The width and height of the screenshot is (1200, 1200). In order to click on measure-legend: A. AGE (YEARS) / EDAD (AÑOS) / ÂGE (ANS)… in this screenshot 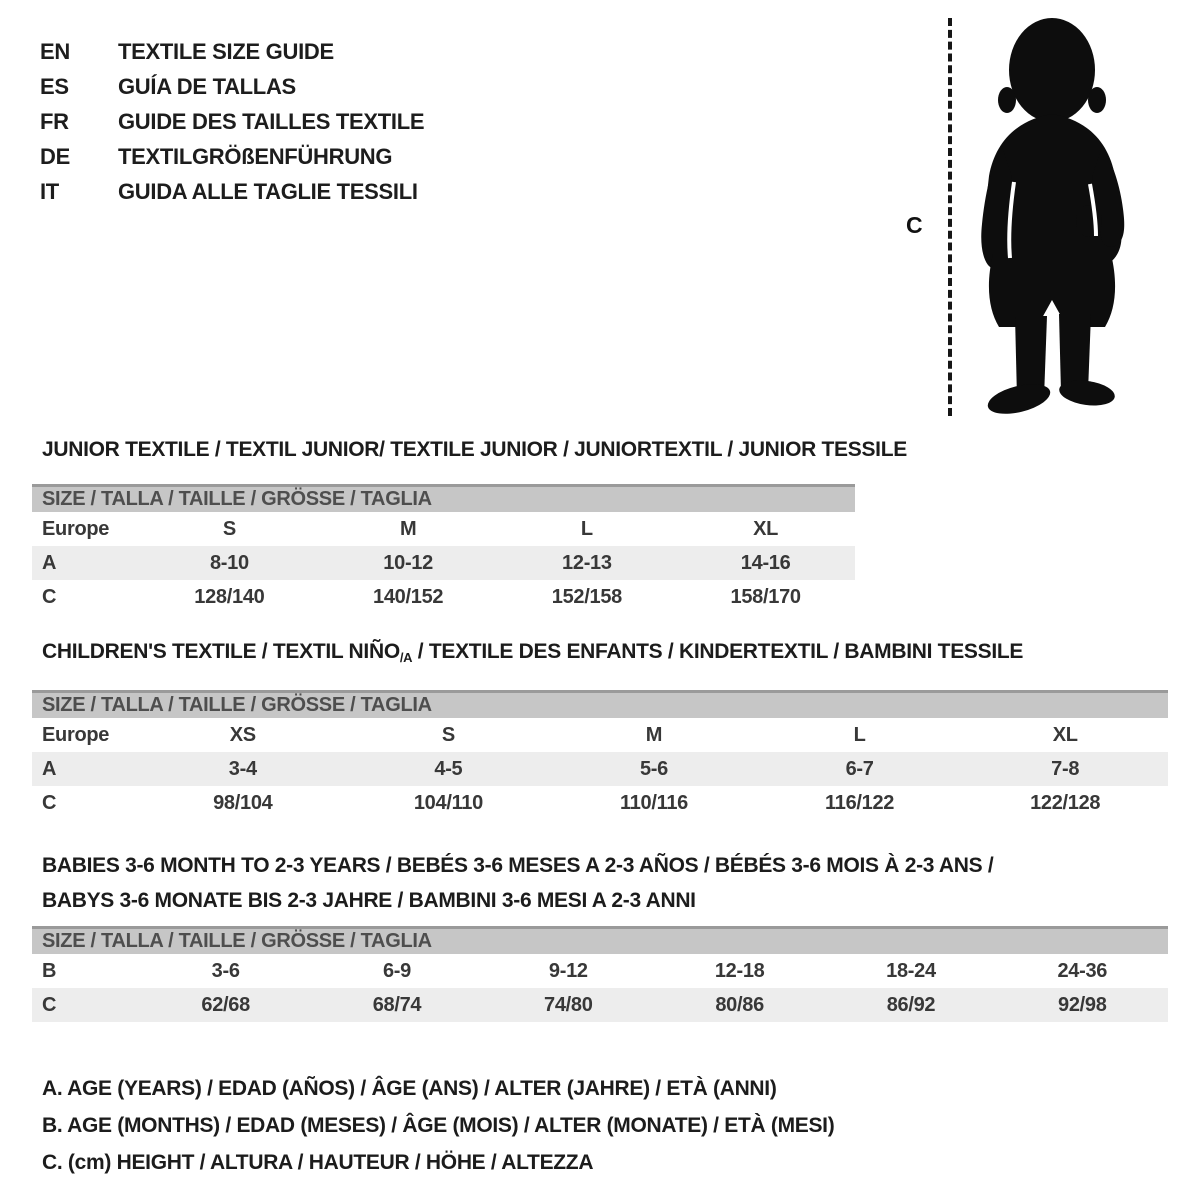, I will do `click(438, 1125)`.